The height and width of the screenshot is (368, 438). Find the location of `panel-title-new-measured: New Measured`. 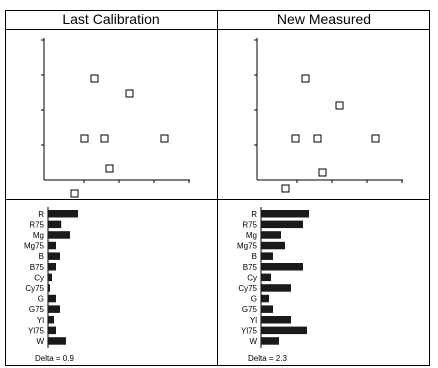

panel-title-new-measured: New Measured is located at coordinates (324, 19).